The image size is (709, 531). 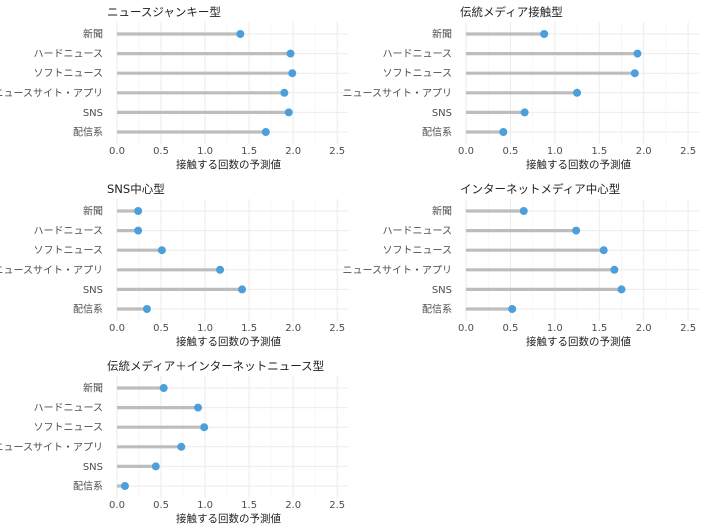 What do you see at coordinates (540, 189) in the screenshot?
I see `panel-title: インターネットメディア中心型` at bounding box center [540, 189].